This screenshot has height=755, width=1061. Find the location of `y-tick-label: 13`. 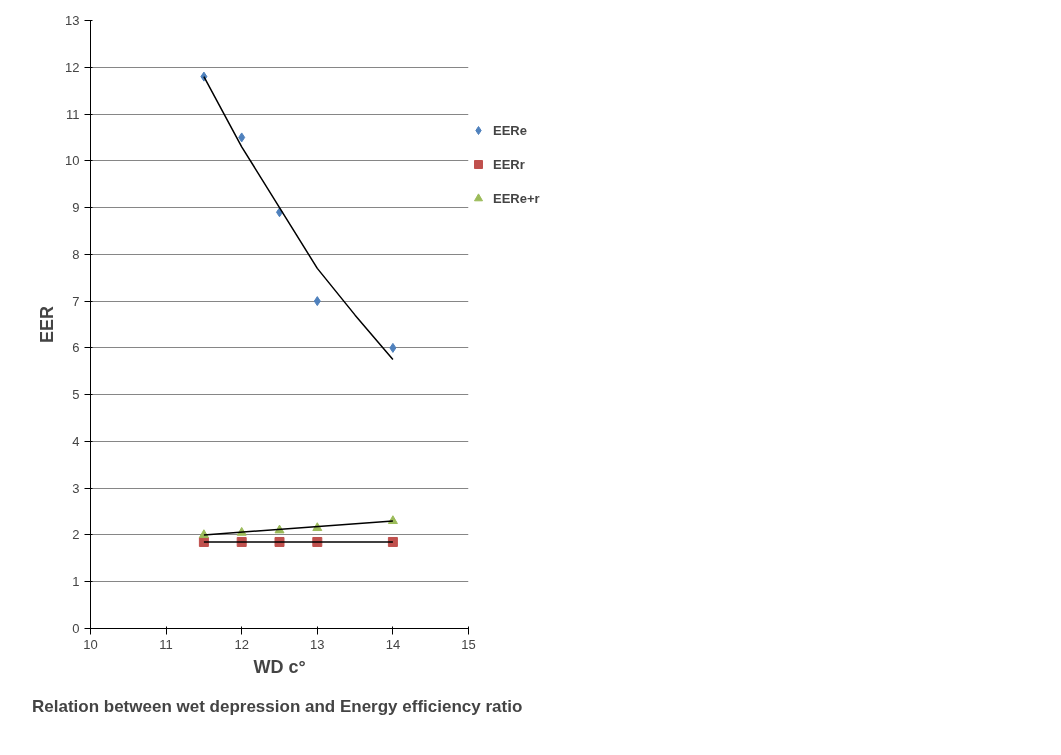

y-tick-label: 13 is located at coordinates (72, 20).